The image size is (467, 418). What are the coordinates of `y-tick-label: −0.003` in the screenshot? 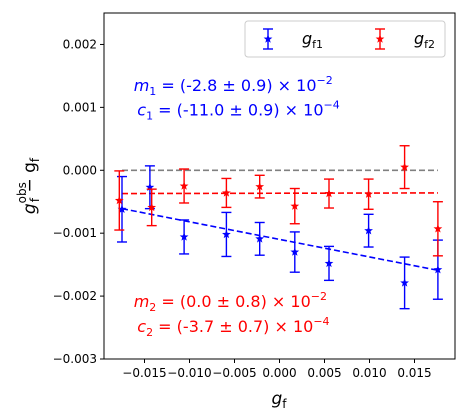 It's located at (75, 359).